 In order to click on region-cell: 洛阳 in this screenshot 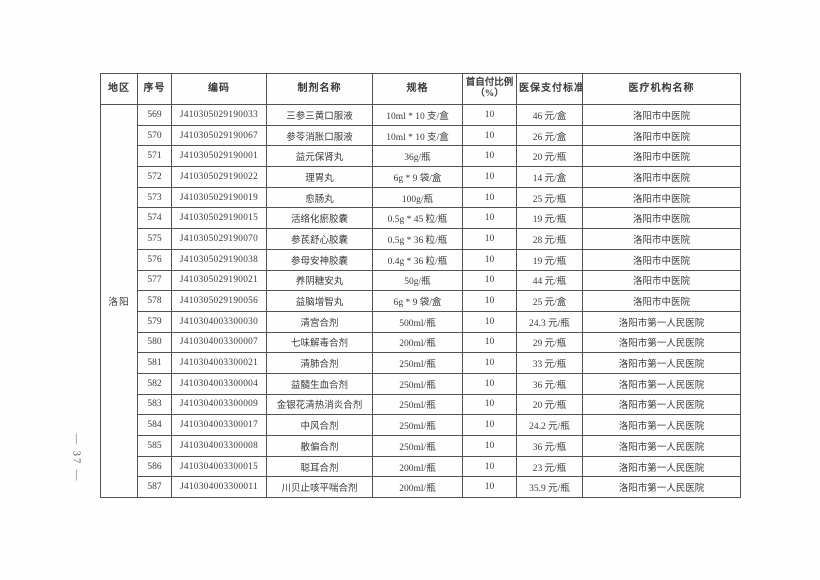, I will do `click(119, 301)`.